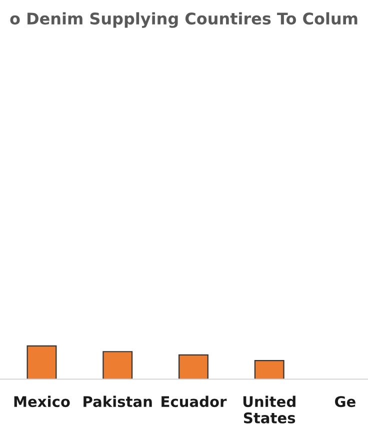  I want to click on chart-title: o Denim Supplying Countires To Colum, so click(184, 20).